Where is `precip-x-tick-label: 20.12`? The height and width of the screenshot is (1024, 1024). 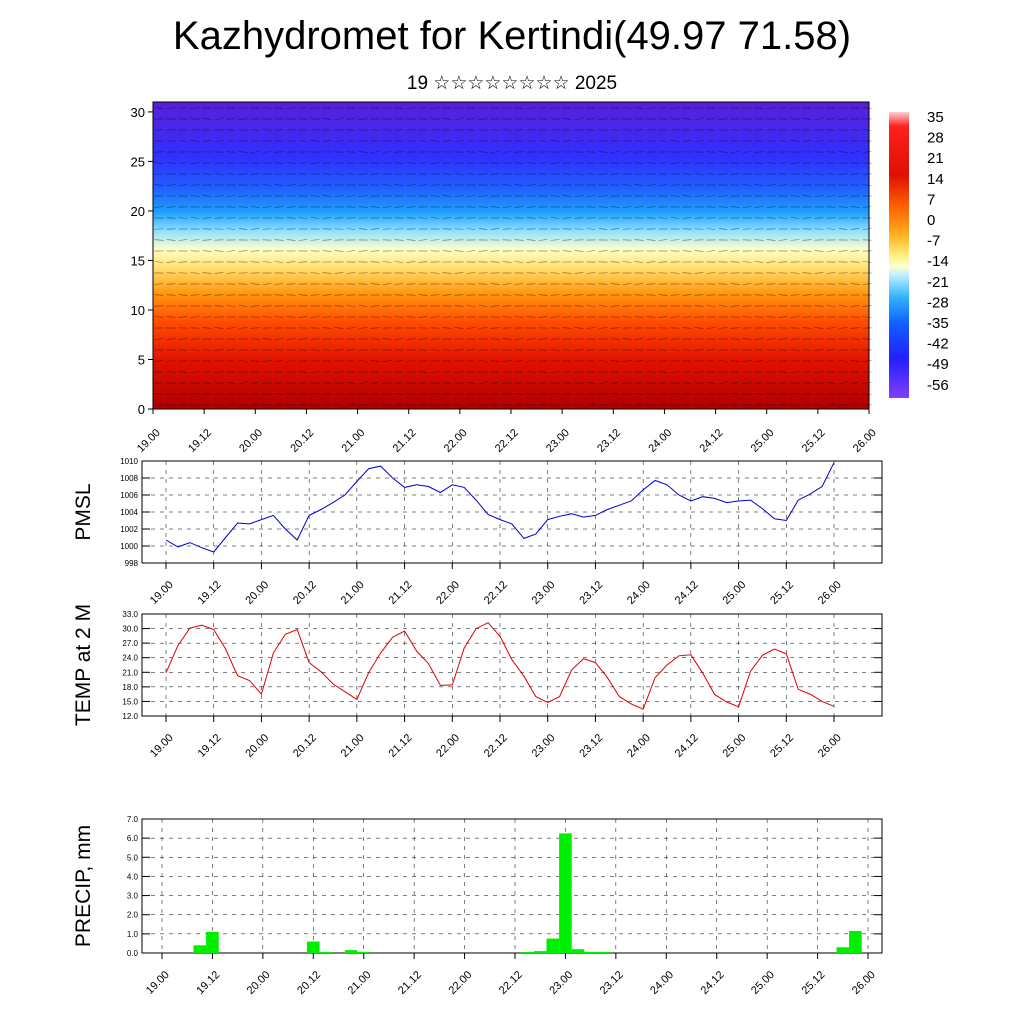
precip-x-tick-label: 20.12 is located at coordinates (309, 983).